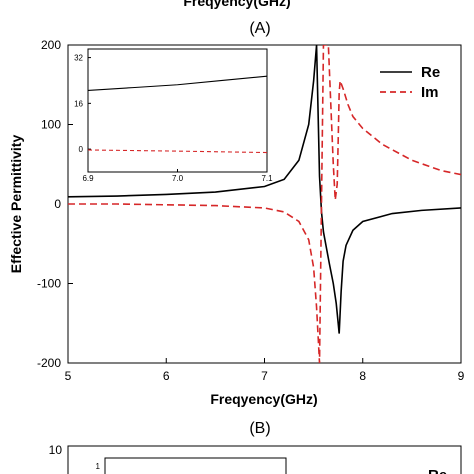  I want to click on legend-im-label: Im, so click(430, 92).